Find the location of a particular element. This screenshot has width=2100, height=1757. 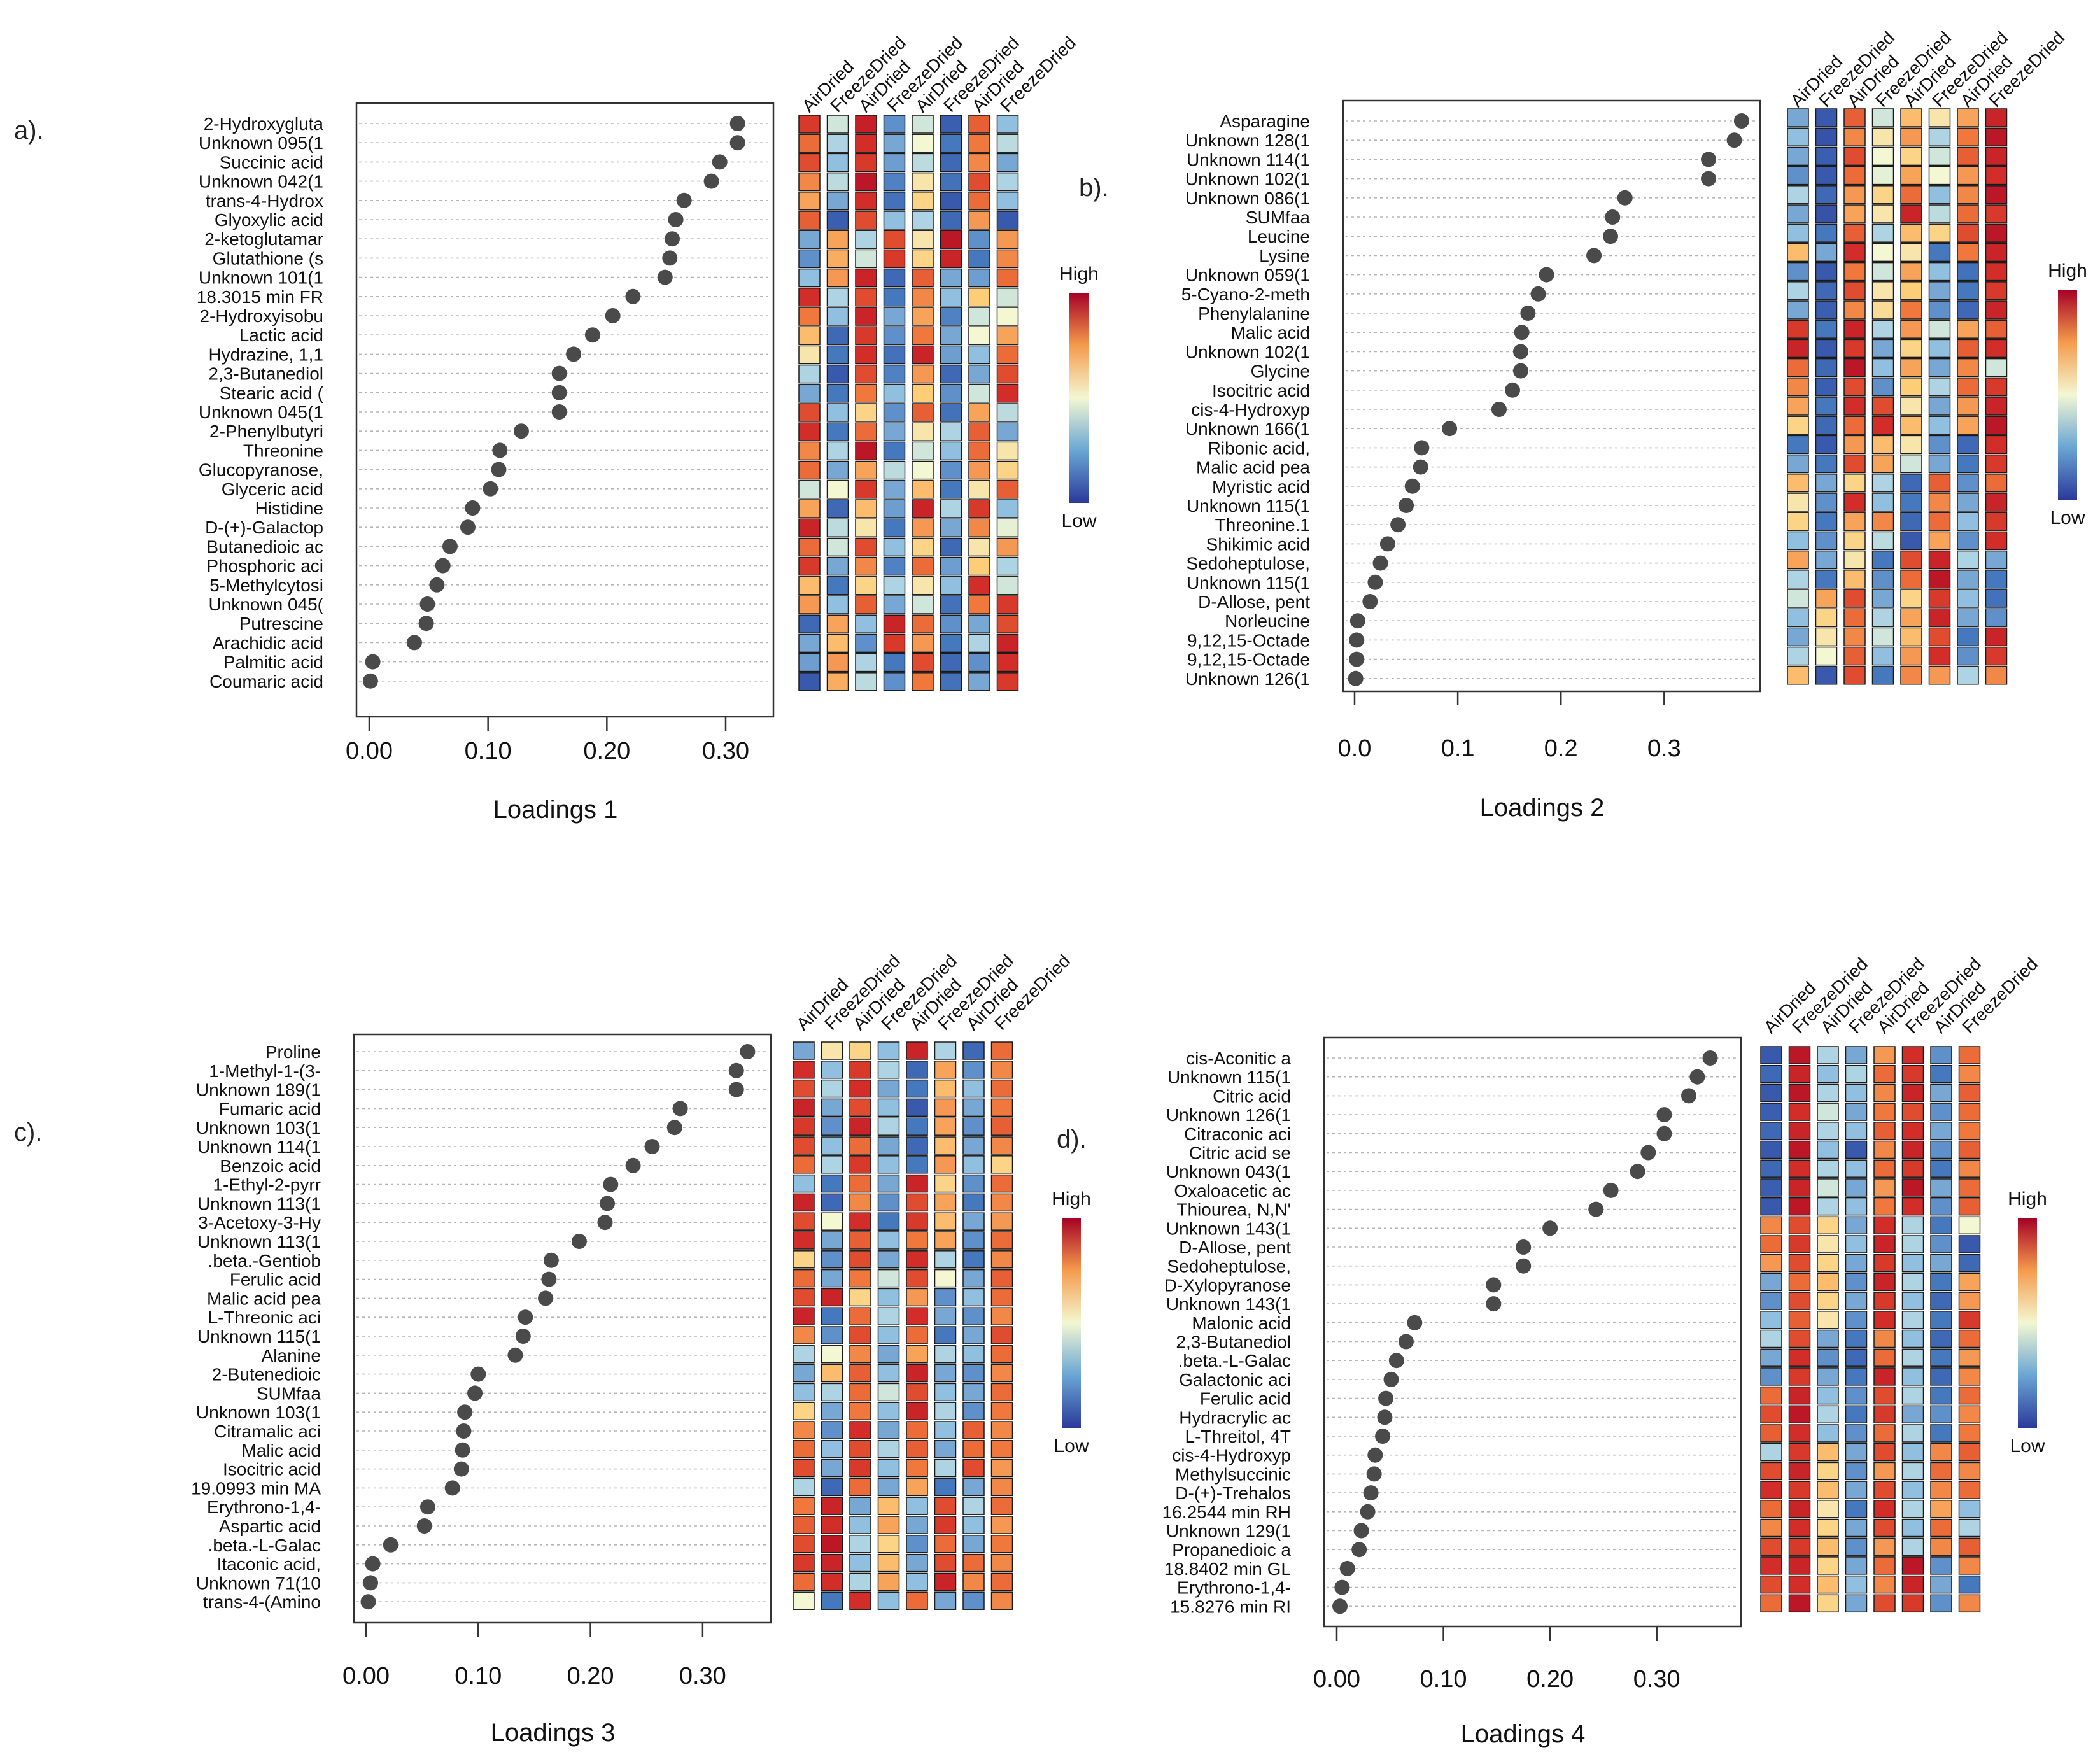

row-label: 2,3-Butanediol is located at coordinates (265, 374).